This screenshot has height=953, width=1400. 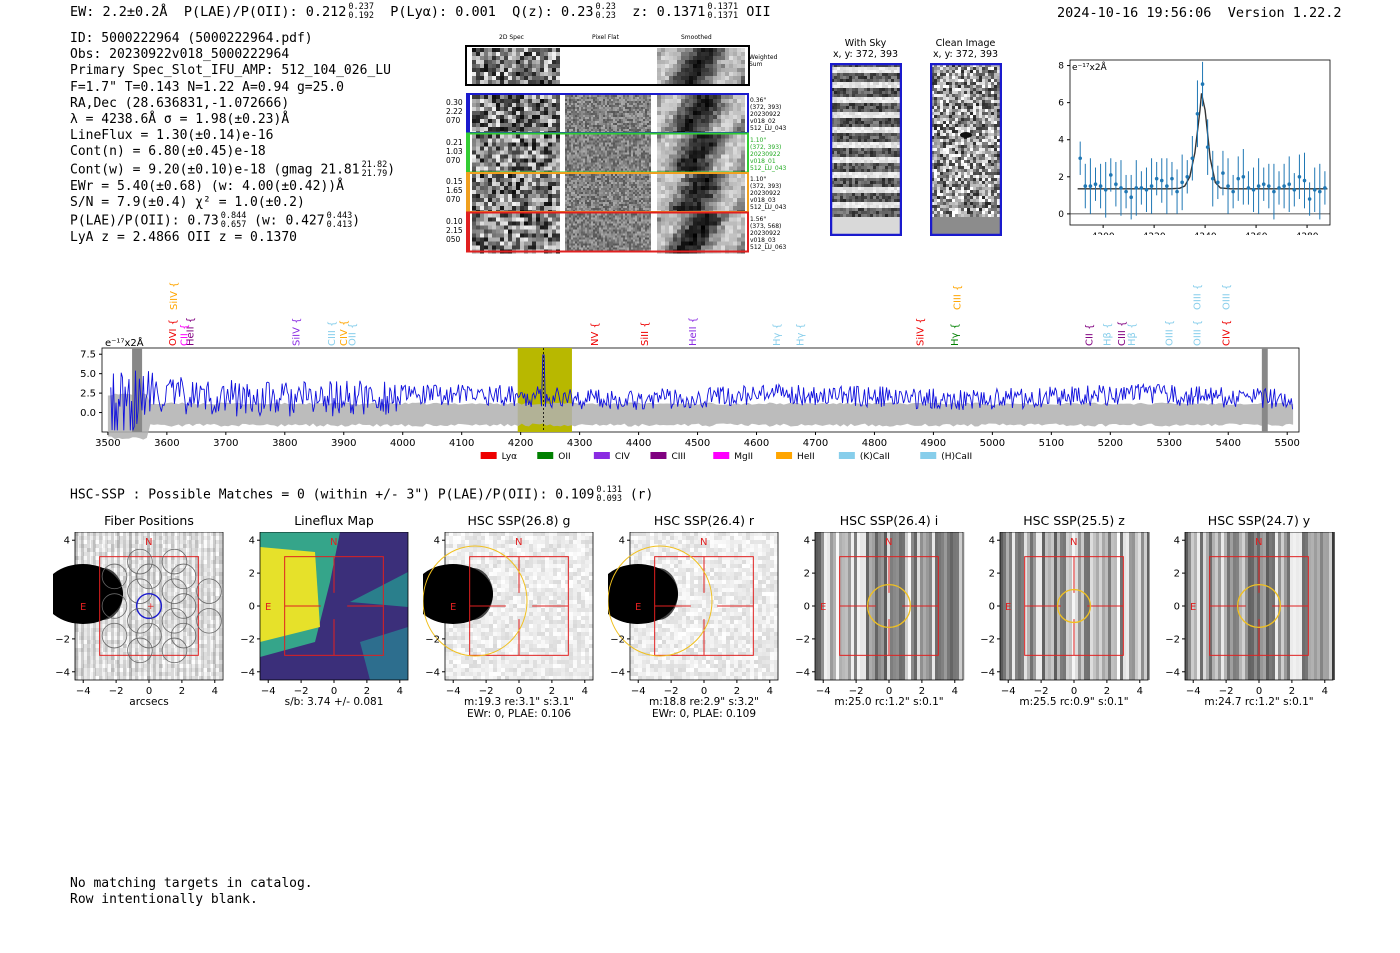 What do you see at coordinates (880, 614) in the screenshot?
I see `hsc-panel-image-4: N E −4 −4 −2 −2 0 0 2 2 4 4` at bounding box center [880, 614].